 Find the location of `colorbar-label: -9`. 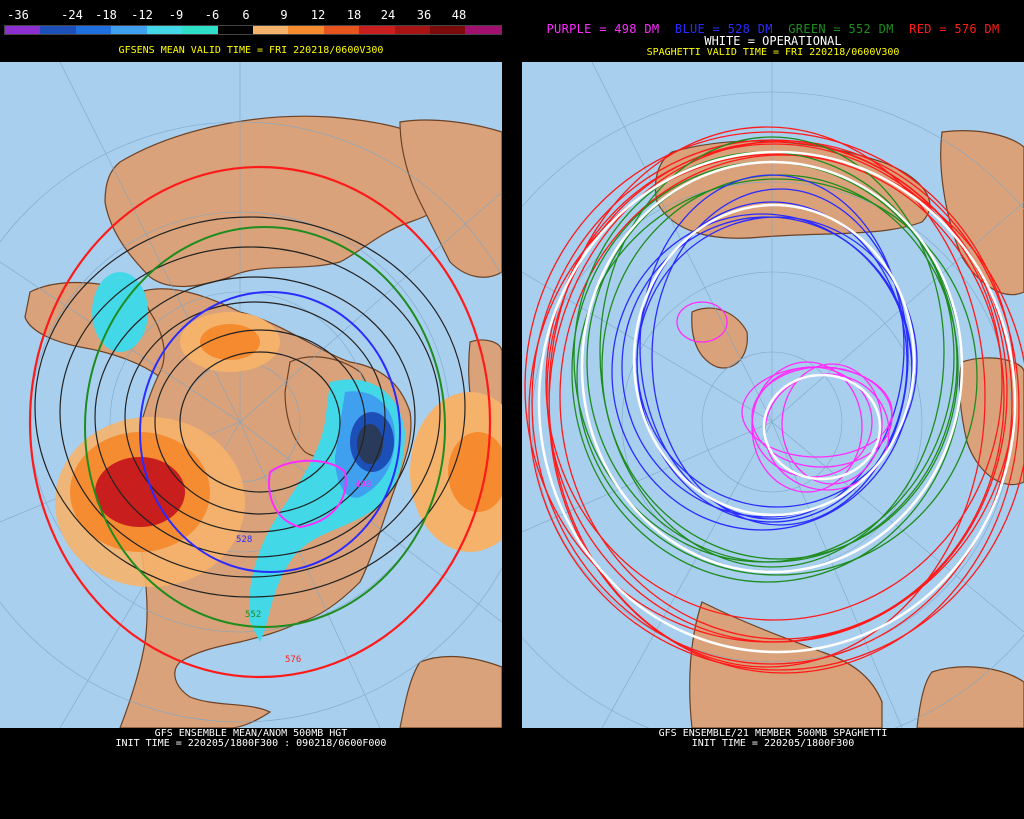

colorbar-label: -9 is located at coordinates (176, 15).